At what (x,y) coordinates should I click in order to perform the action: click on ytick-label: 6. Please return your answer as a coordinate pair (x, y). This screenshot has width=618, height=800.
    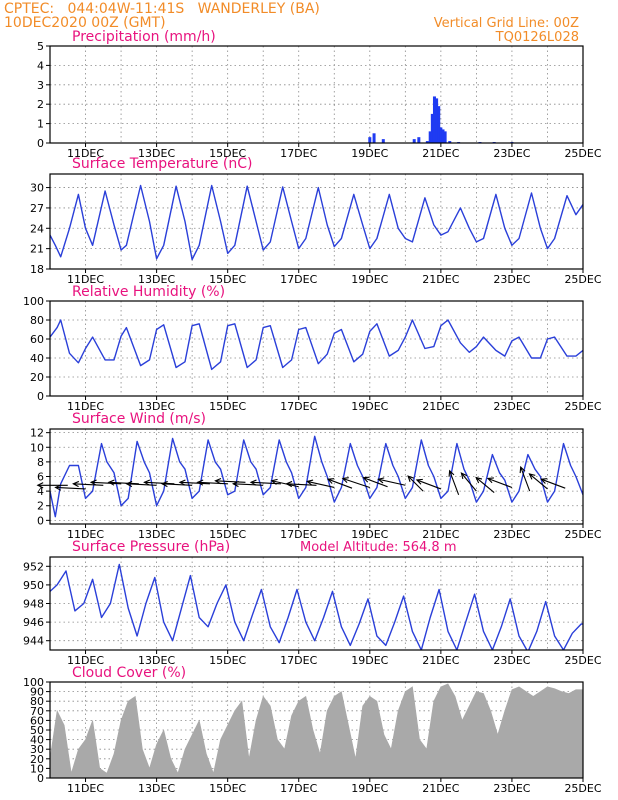
    Looking at the image, I should click on (40, 477).